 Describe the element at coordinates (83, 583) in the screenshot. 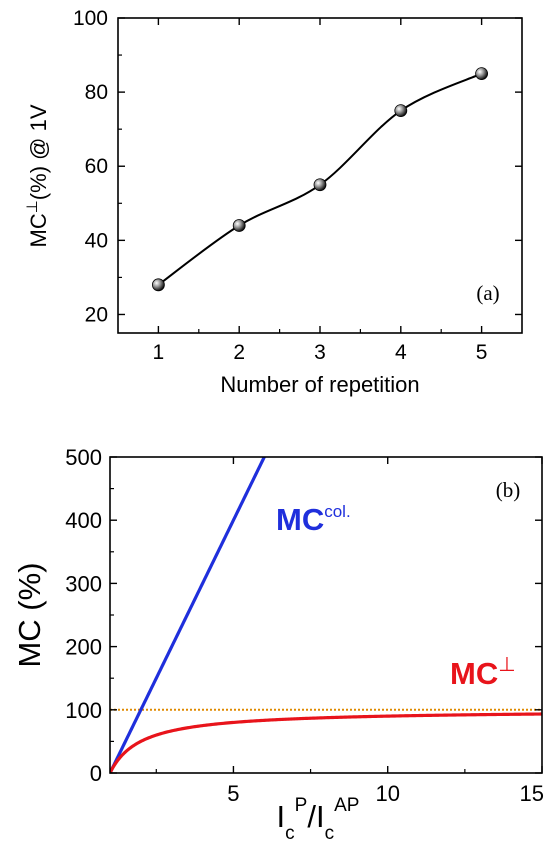

I see `b-ytick-label: 300` at that location.